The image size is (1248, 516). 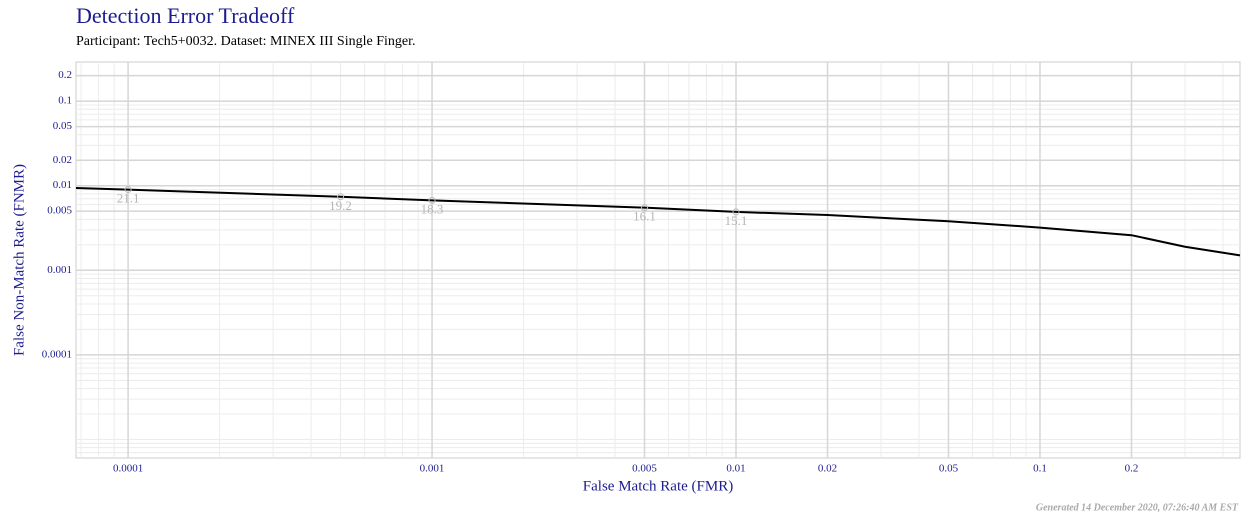 I want to click on x-tick-label: 0.02, so click(x=827, y=469).